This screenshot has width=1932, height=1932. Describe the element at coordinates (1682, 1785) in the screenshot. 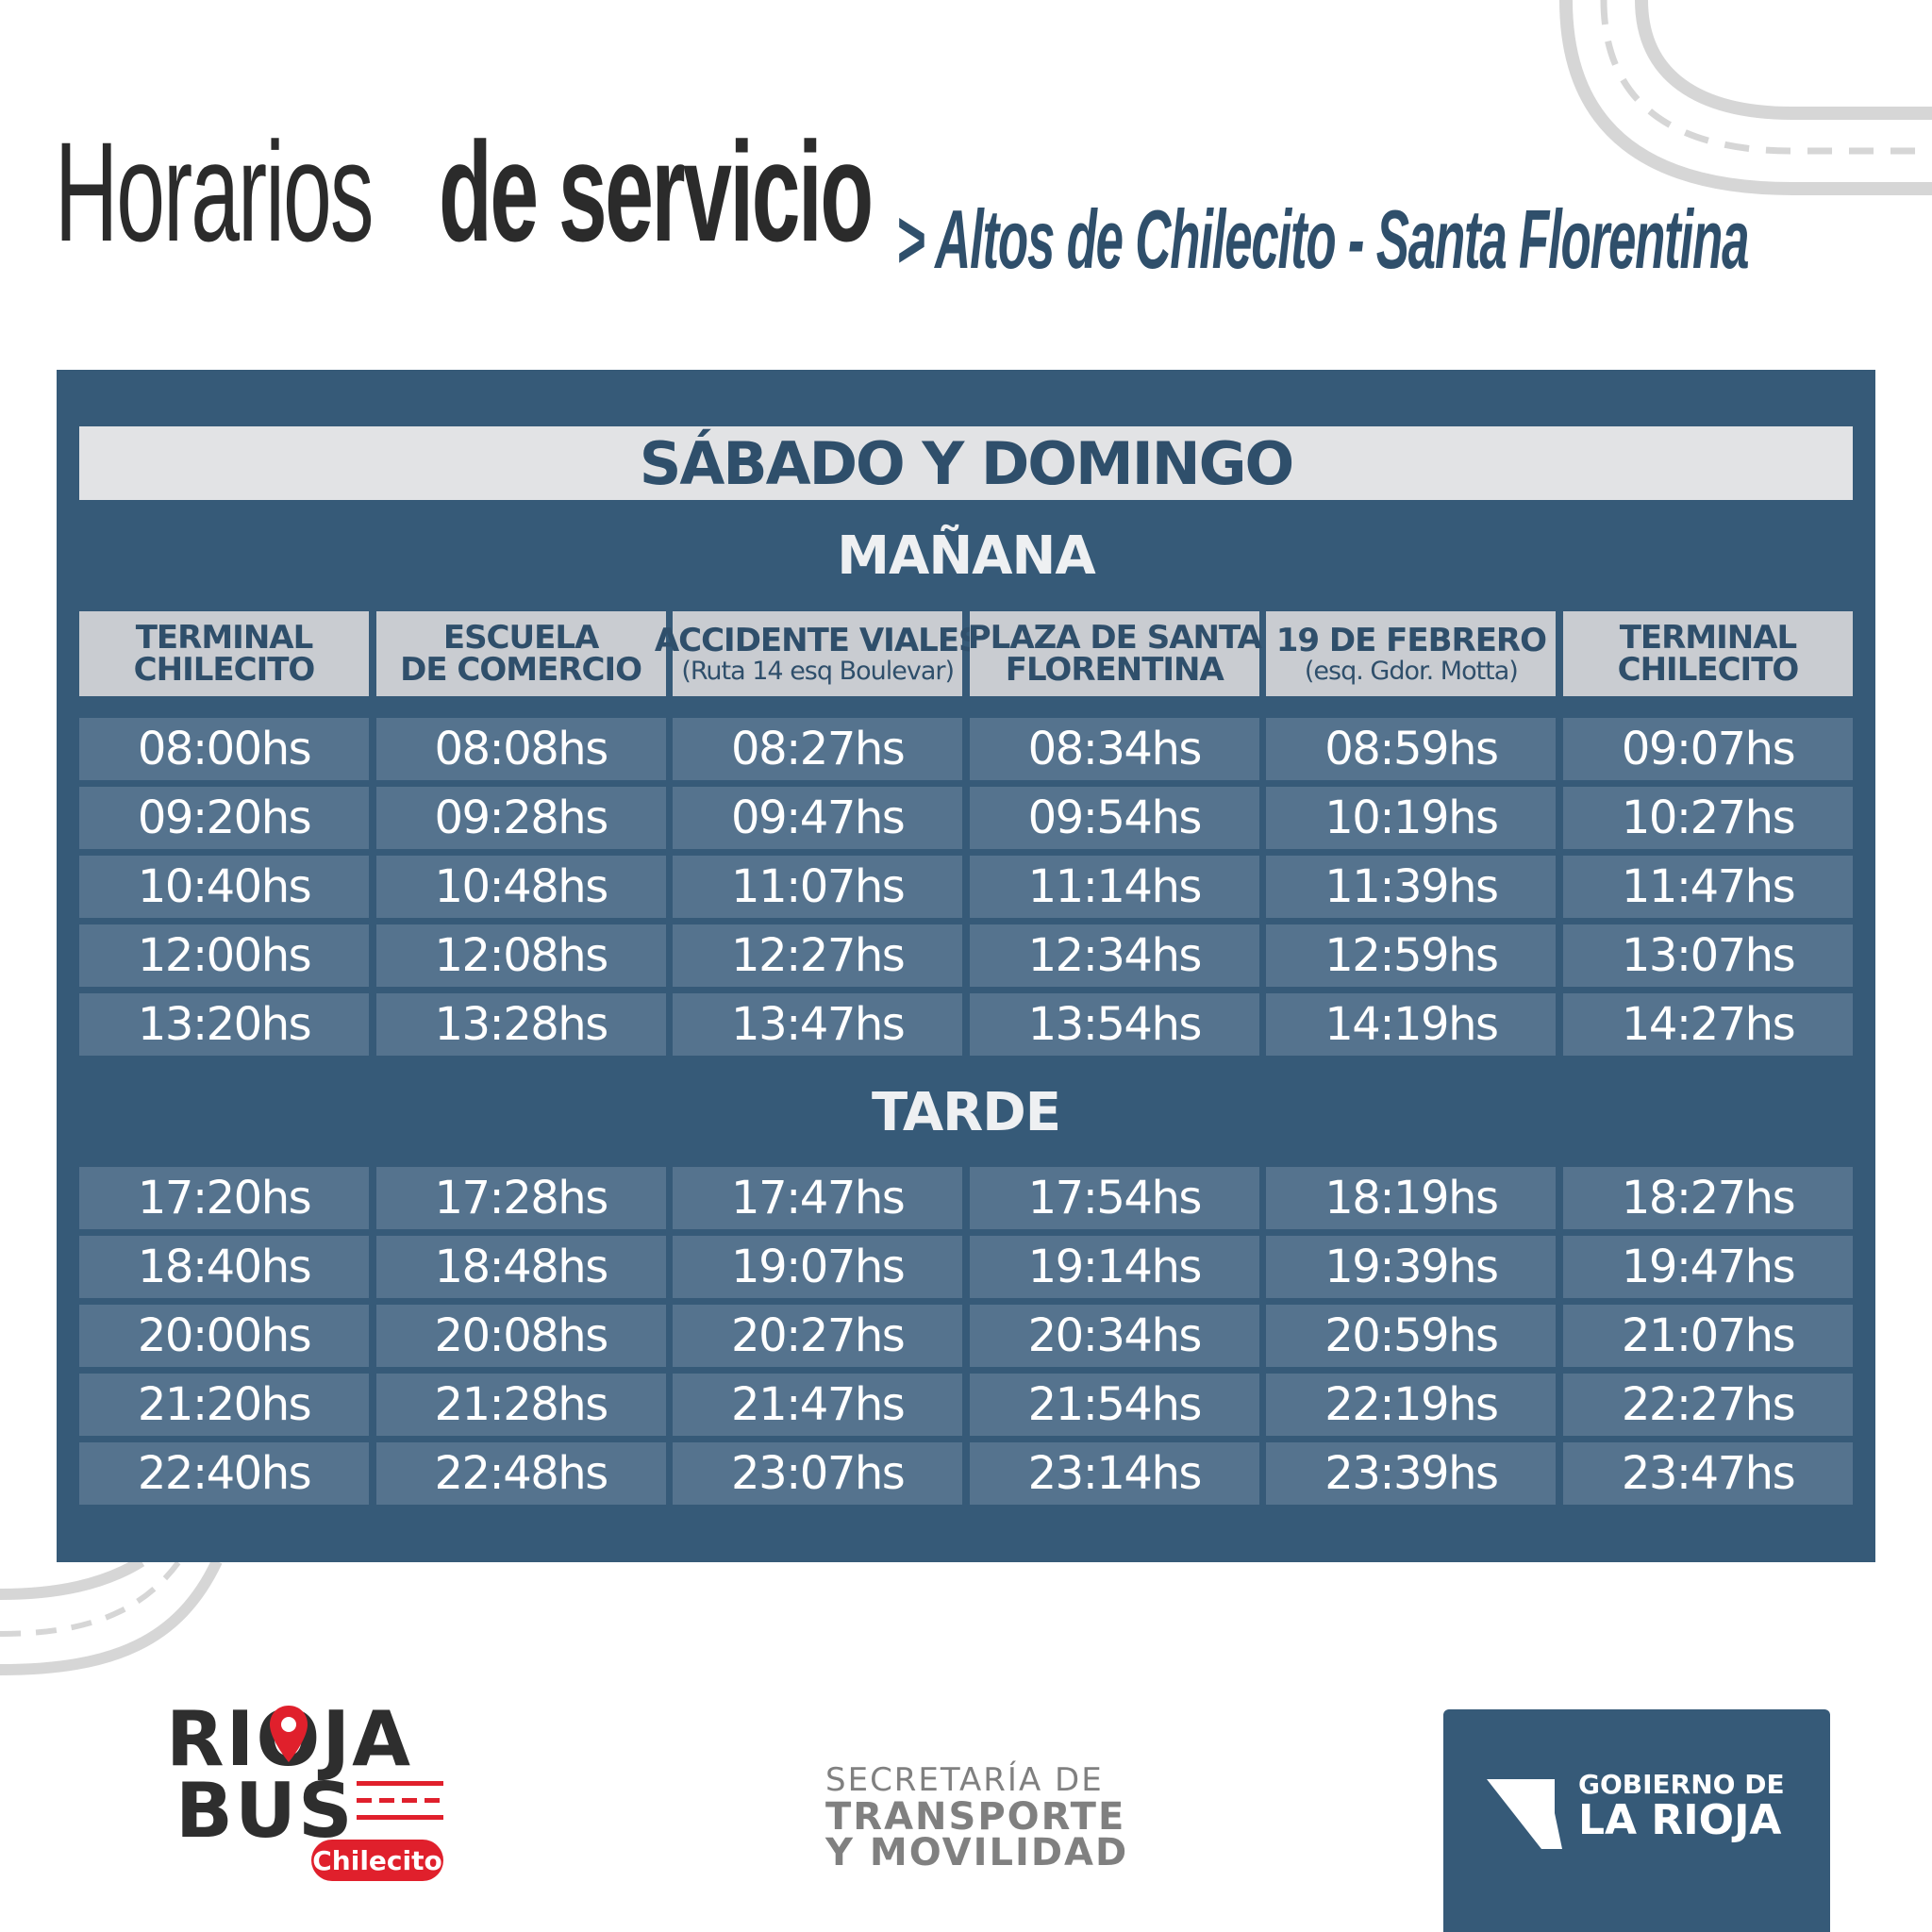

I see `gobierno-line1: GOBIERNO DE` at that location.